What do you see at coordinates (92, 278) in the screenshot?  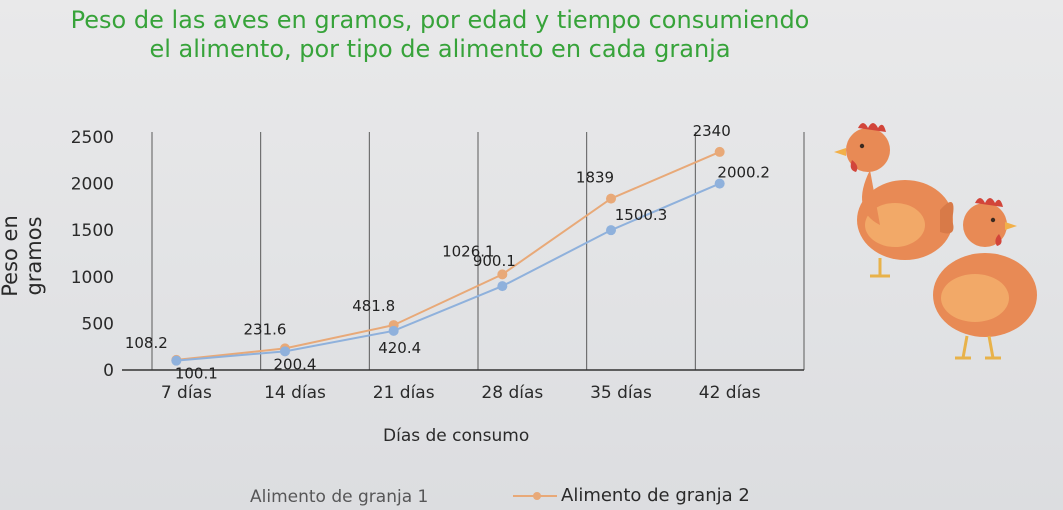 I see `y-tick-label: 1000` at bounding box center [92, 278].